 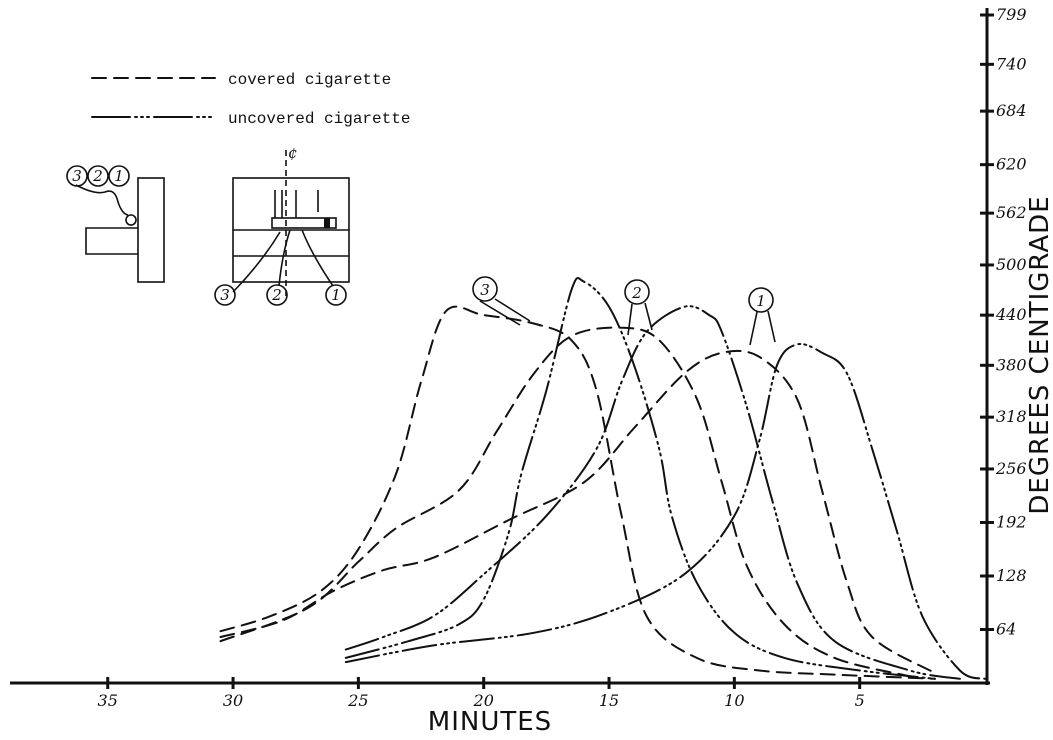 What do you see at coordinates (490, 722) in the screenshot?
I see `x-axis-title: MINUTES` at bounding box center [490, 722].